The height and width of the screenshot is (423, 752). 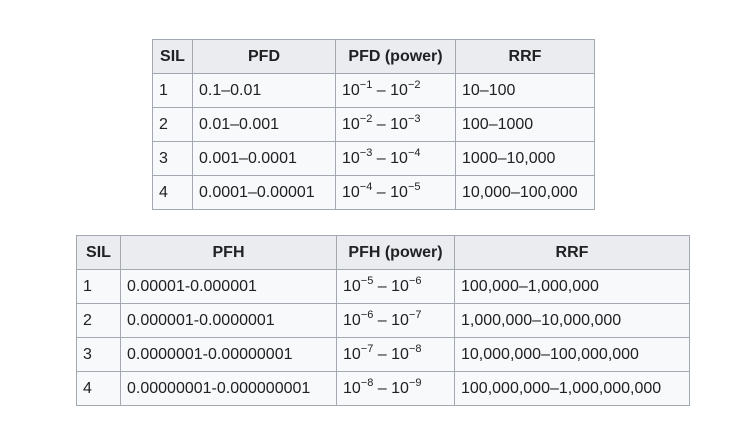 I want to click on table-header-row: SIL PFD PFD (power) RRF, so click(x=373, y=56).